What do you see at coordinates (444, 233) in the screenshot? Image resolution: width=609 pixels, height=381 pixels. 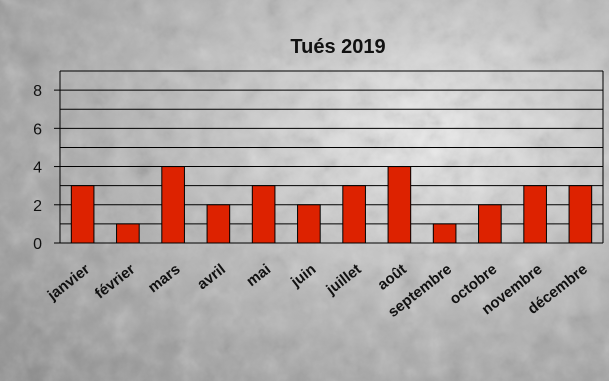 I see `bar-septembre` at bounding box center [444, 233].